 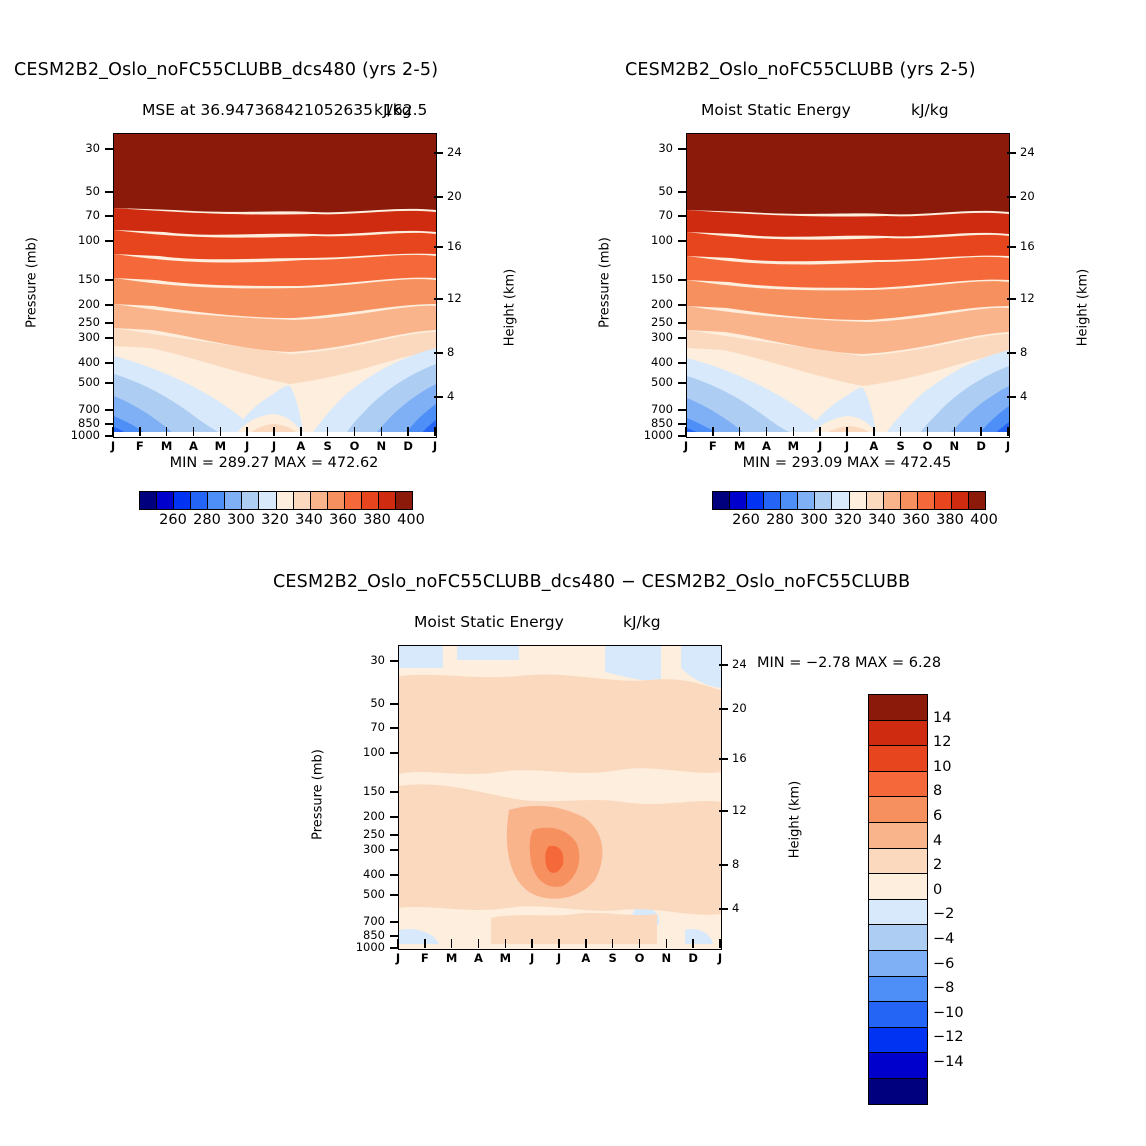 I want to click on colorbar-tick-label: 2, so click(x=938, y=865).